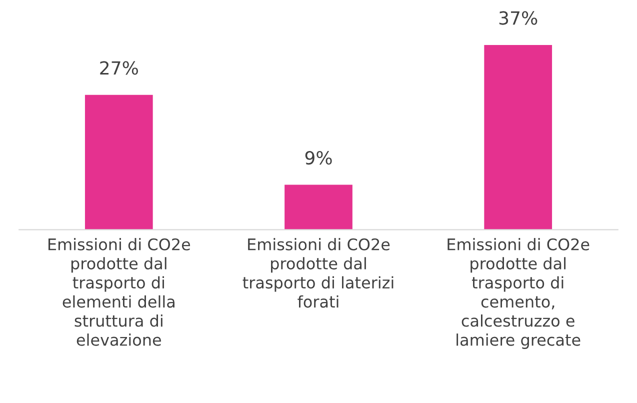 The width and height of the screenshot is (637, 403). Describe the element at coordinates (519, 293) in the screenshot. I see `x-tick-label: Emissioni di CO2e prodotte dal trasporto di cemento, calcestruzzo e lamiere grecate` at that location.